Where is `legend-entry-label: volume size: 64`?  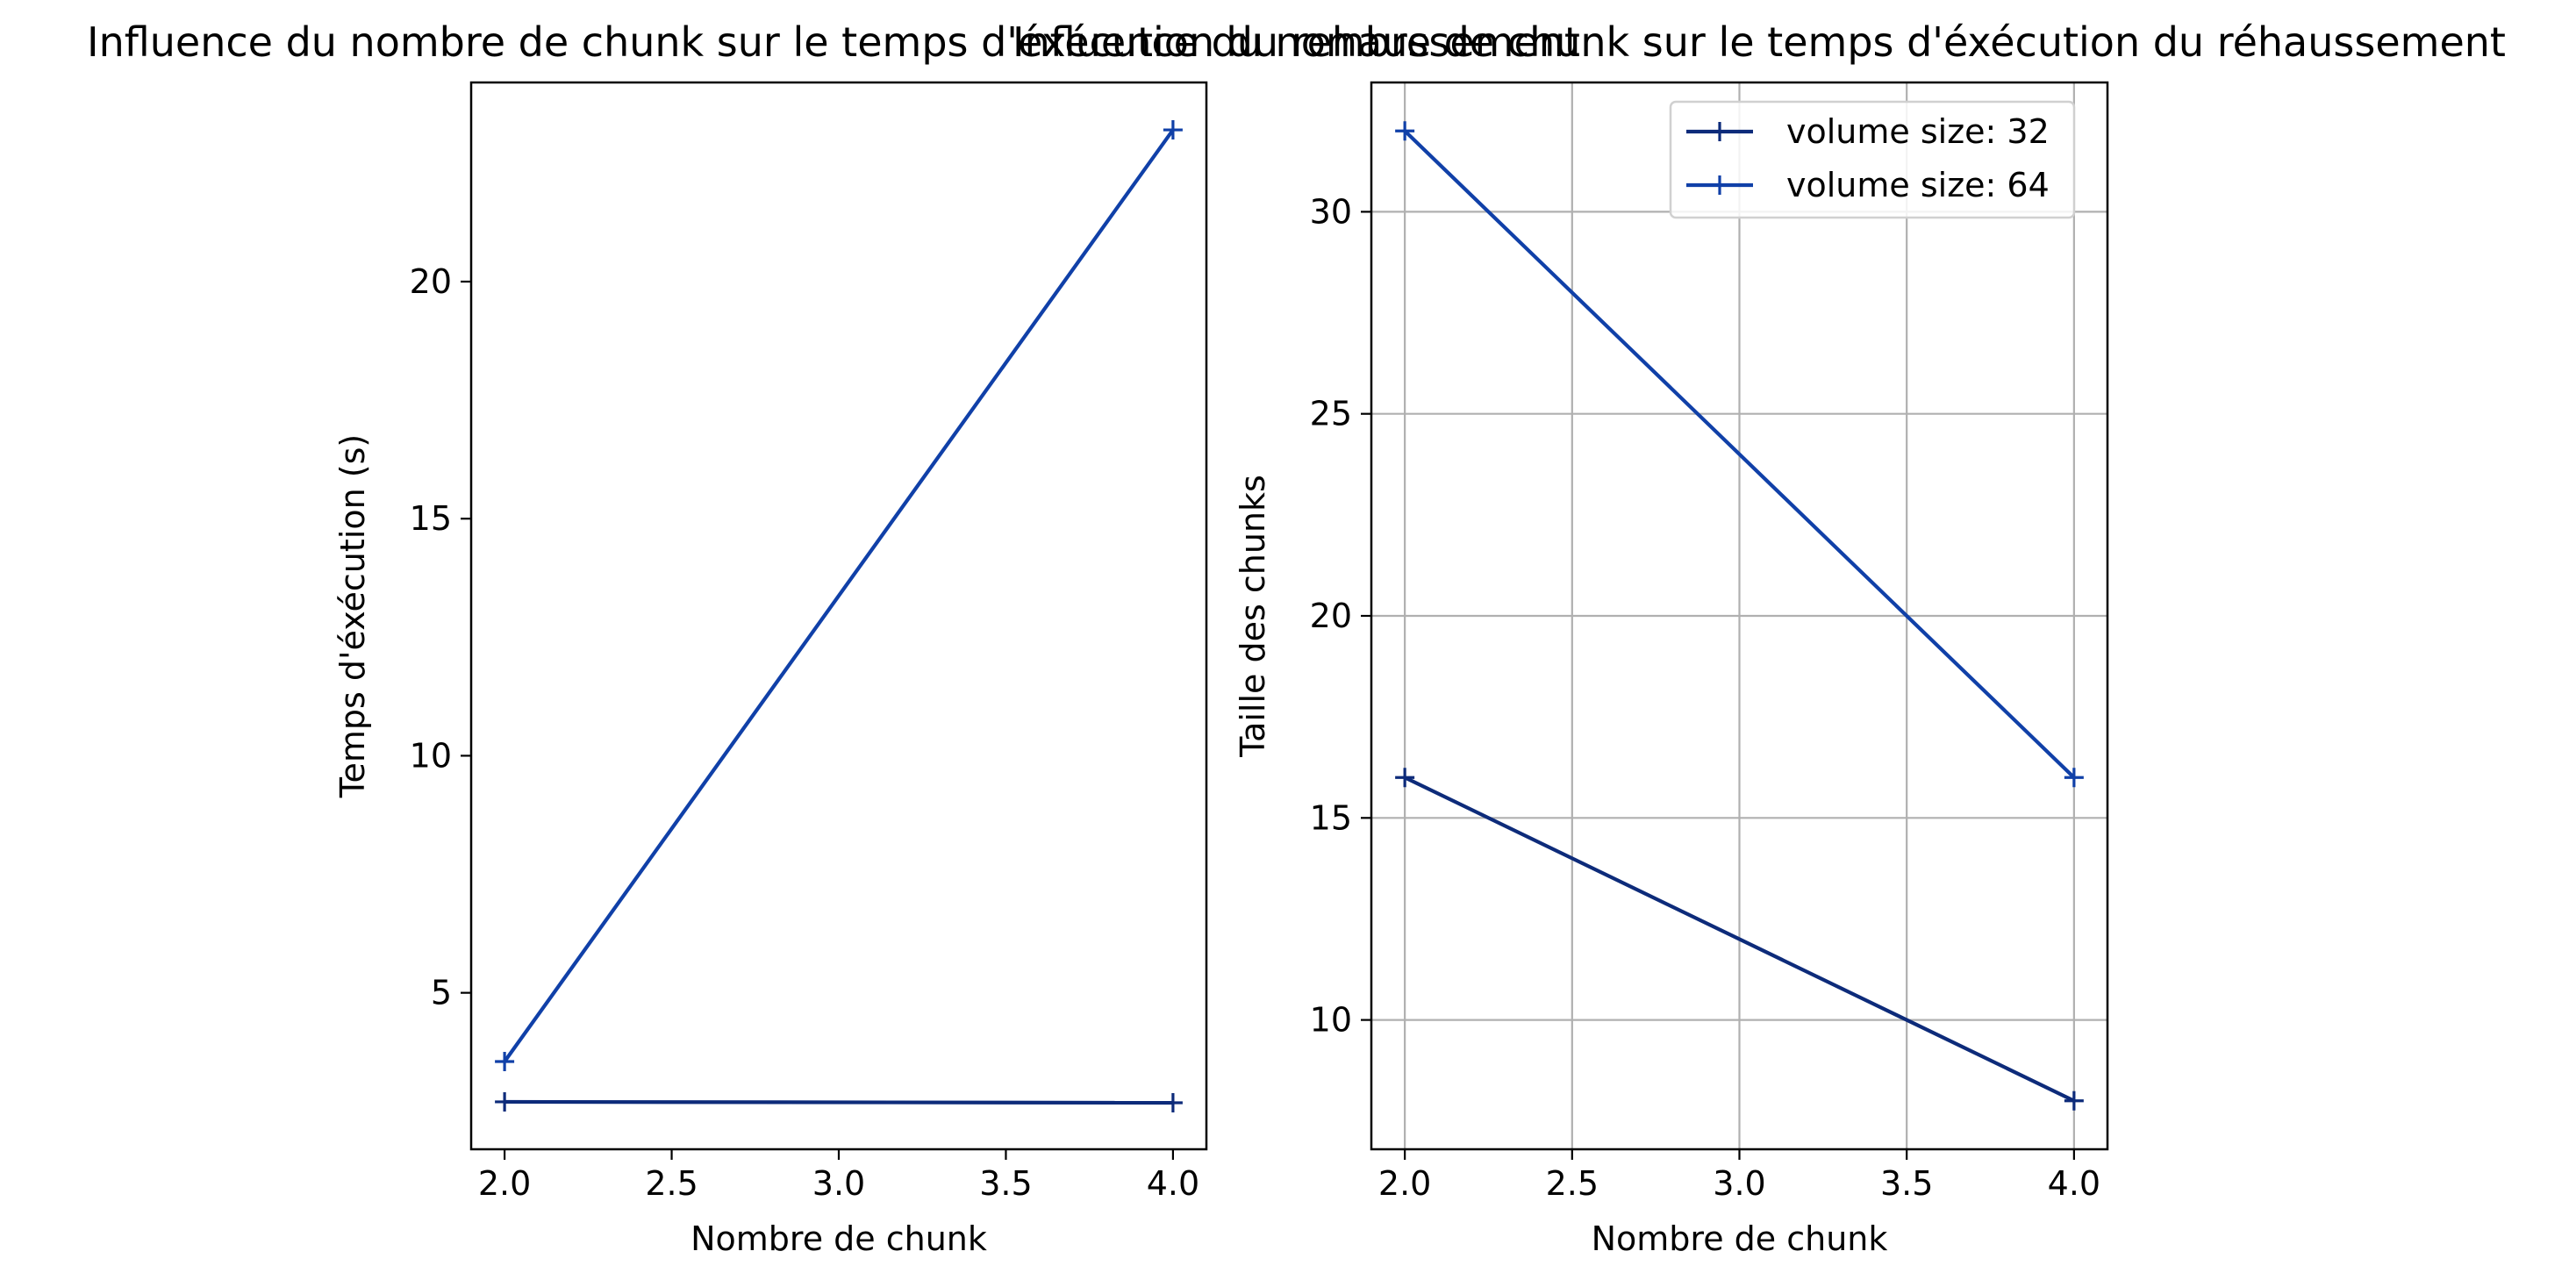
legend-entry-label: volume size: 64 is located at coordinates (1918, 185).